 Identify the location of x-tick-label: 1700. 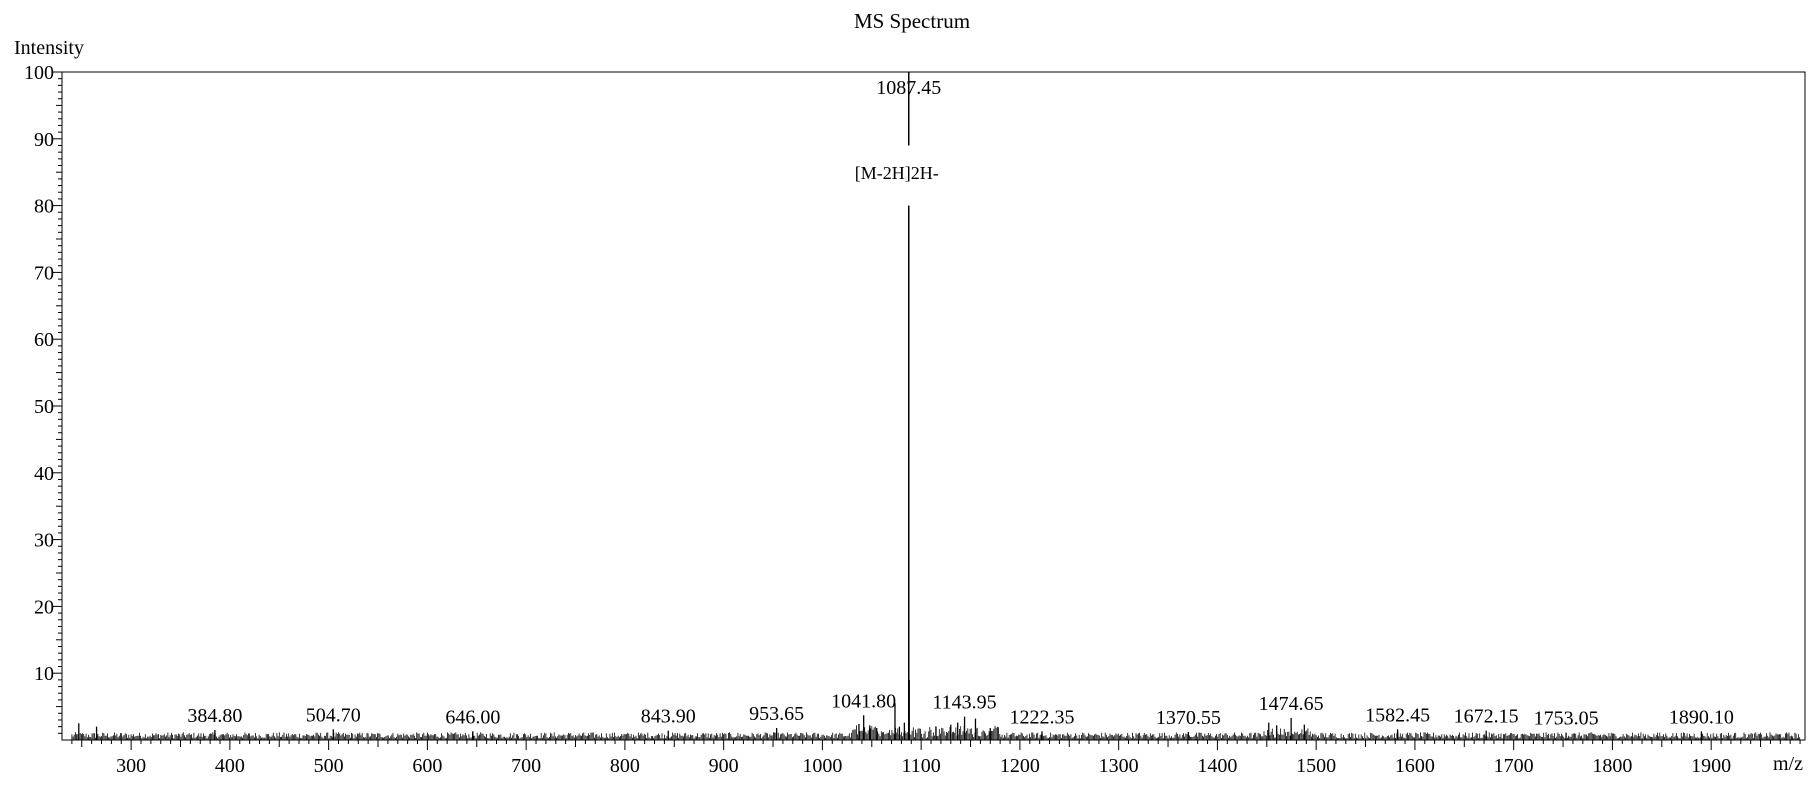
(1514, 766).